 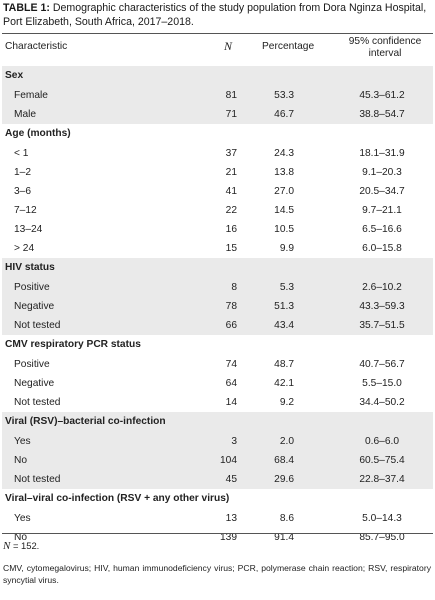 I want to click on table-row: Negative 78 51.3 43.3–59.3, so click(x=217, y=306).